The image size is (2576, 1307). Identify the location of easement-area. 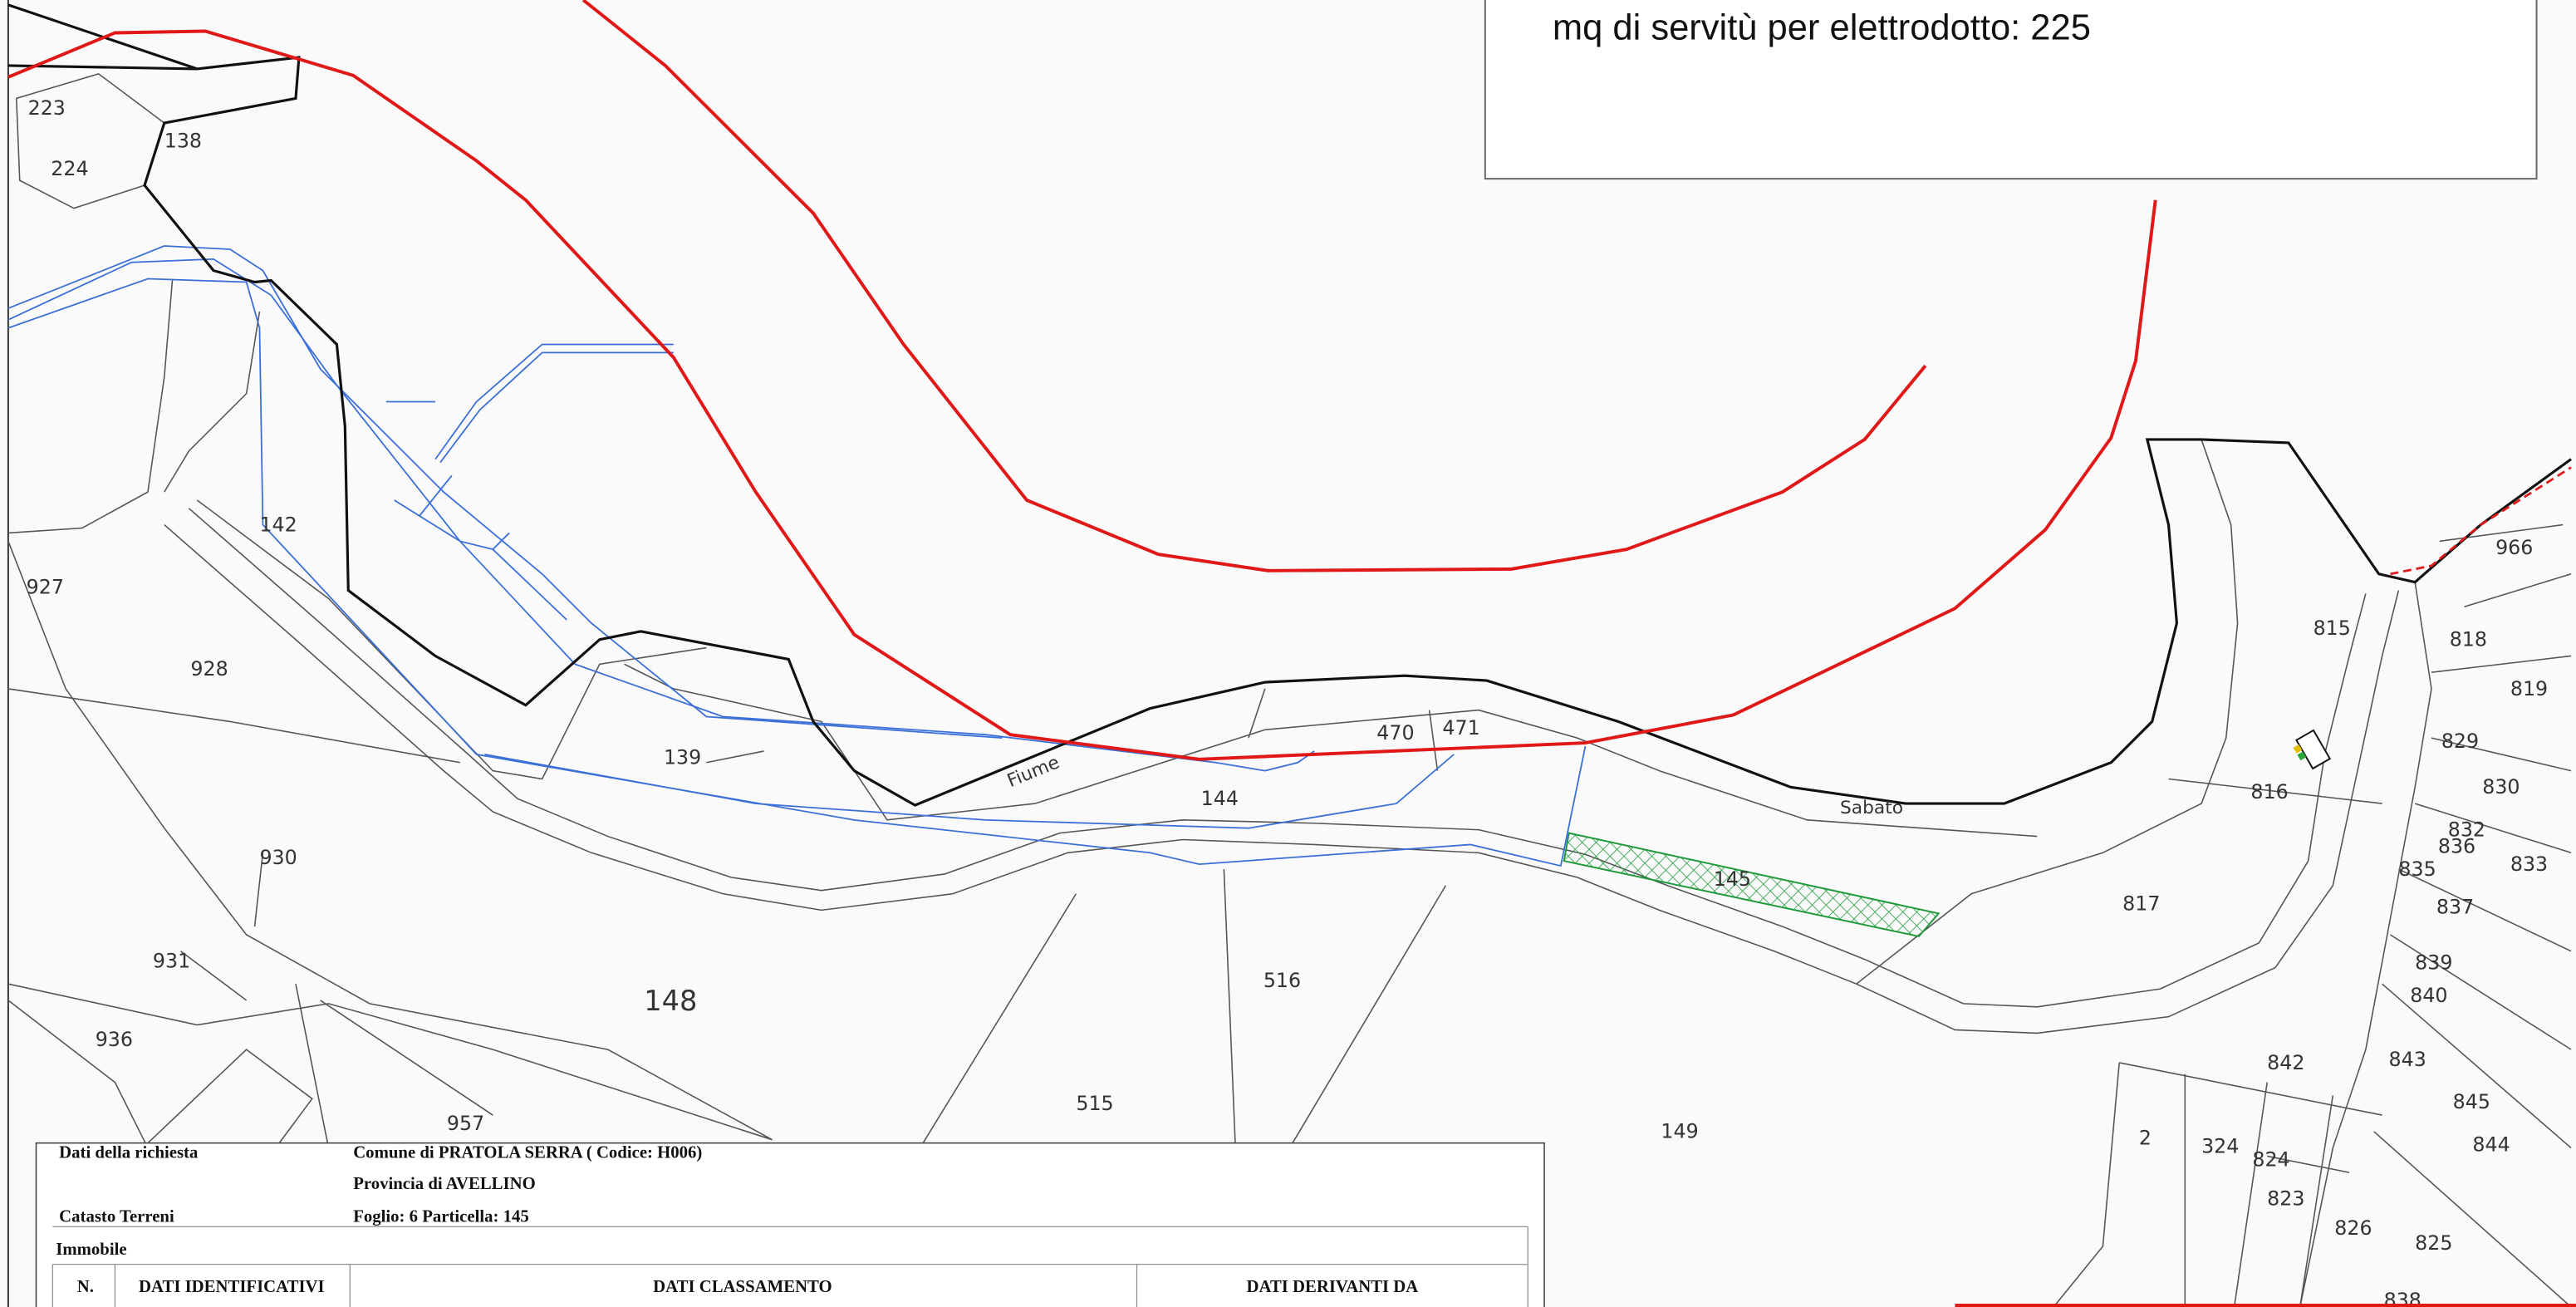
(1752, 885).